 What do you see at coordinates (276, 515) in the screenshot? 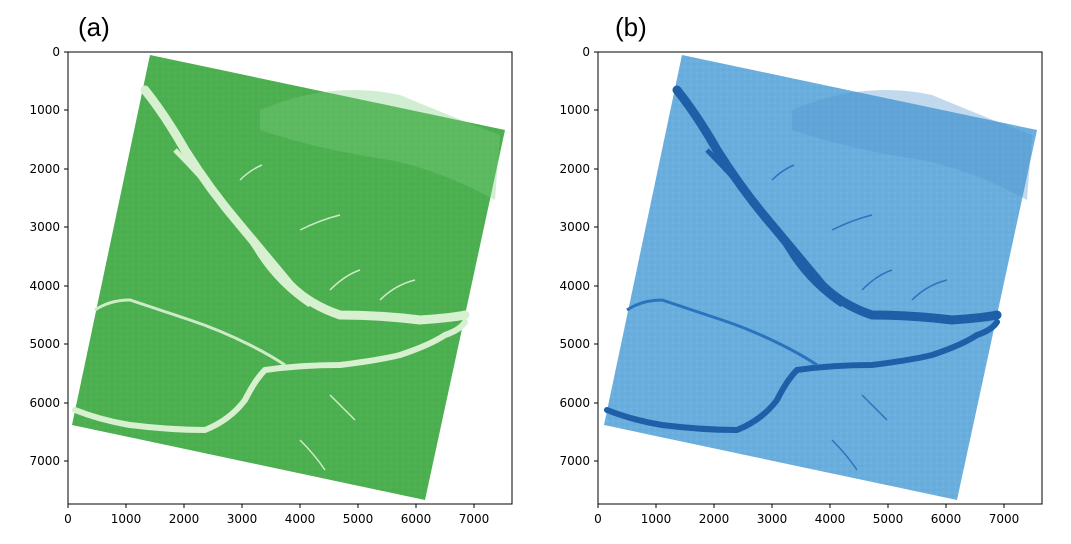
I see `panel-a-x-axis: 0 1000 2000 3000 4000 5000 6000 7000` at bounding box center [276, 515].